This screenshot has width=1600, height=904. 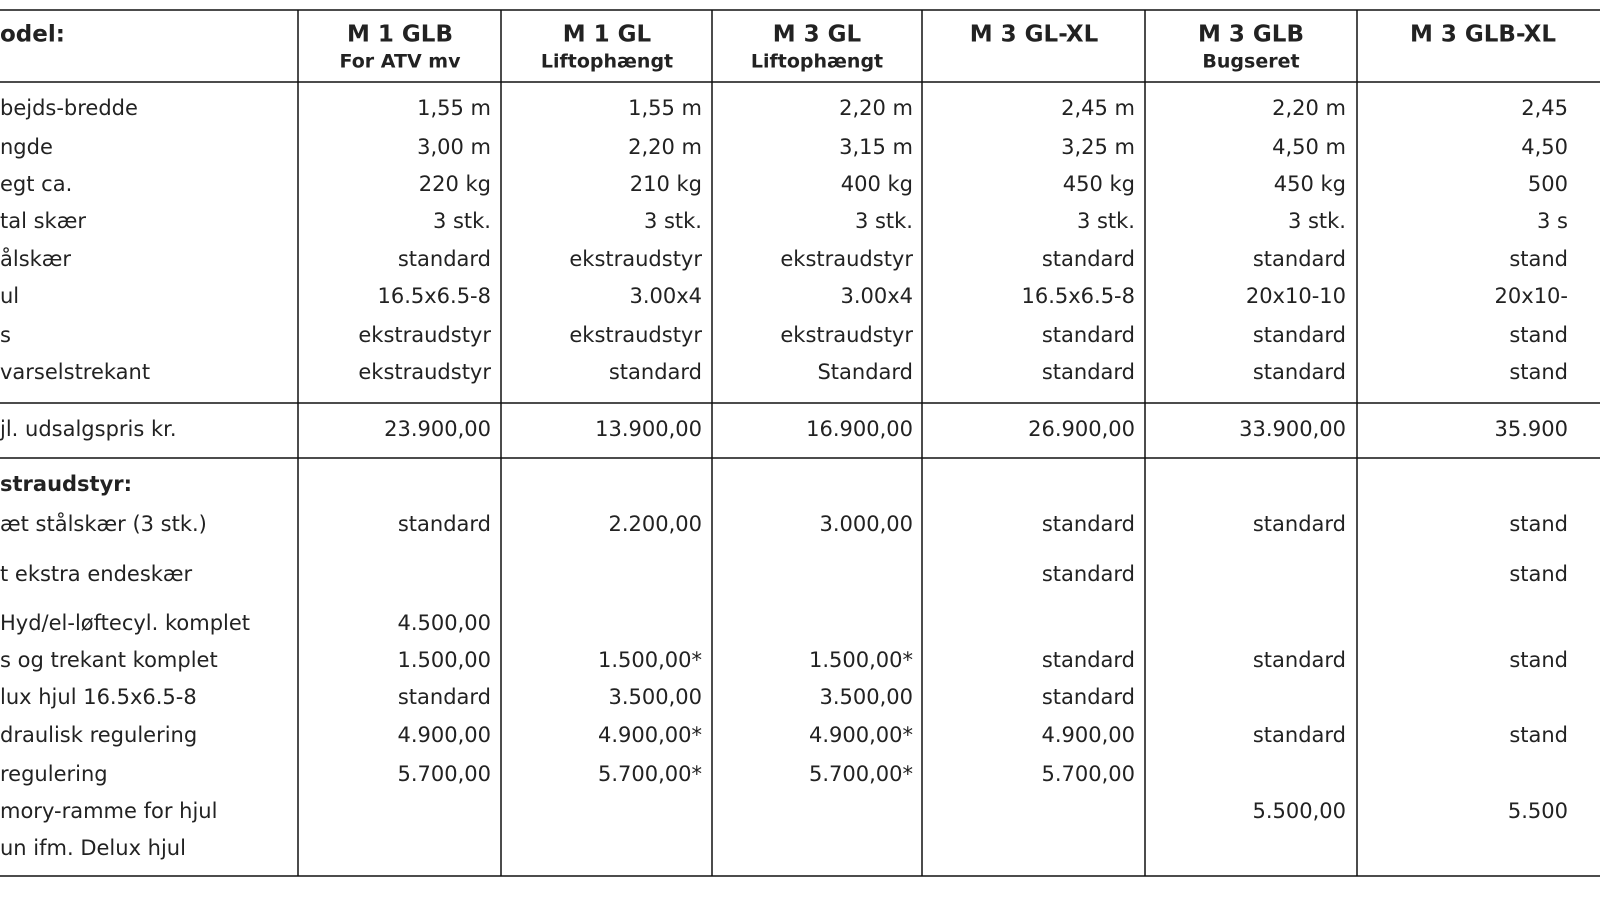 I want to click on cell: 3,15 m, so click(x=876, y=147).